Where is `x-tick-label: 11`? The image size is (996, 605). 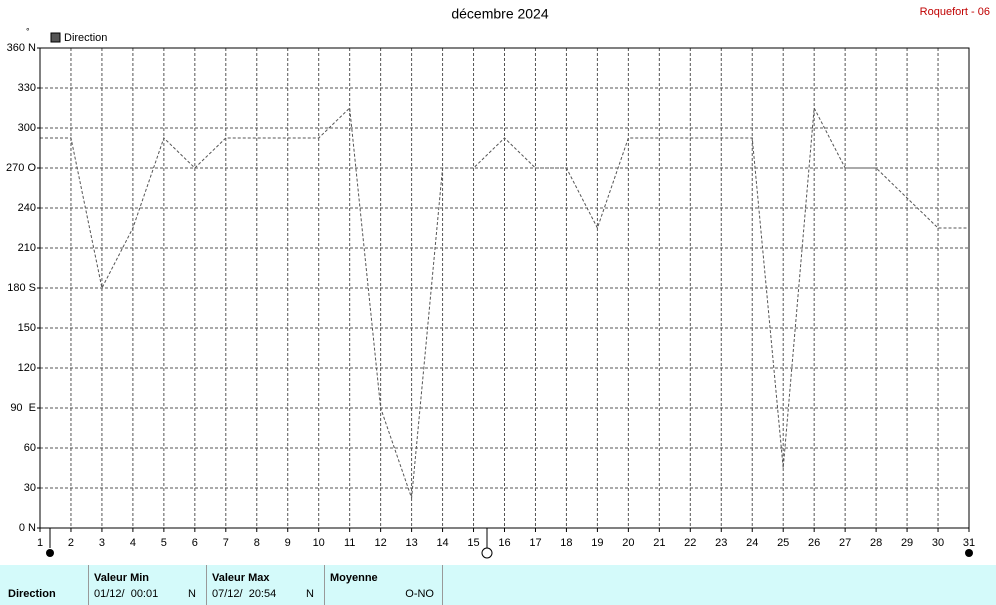
x-tick-label: 11 is located at coordinates (349, 543).